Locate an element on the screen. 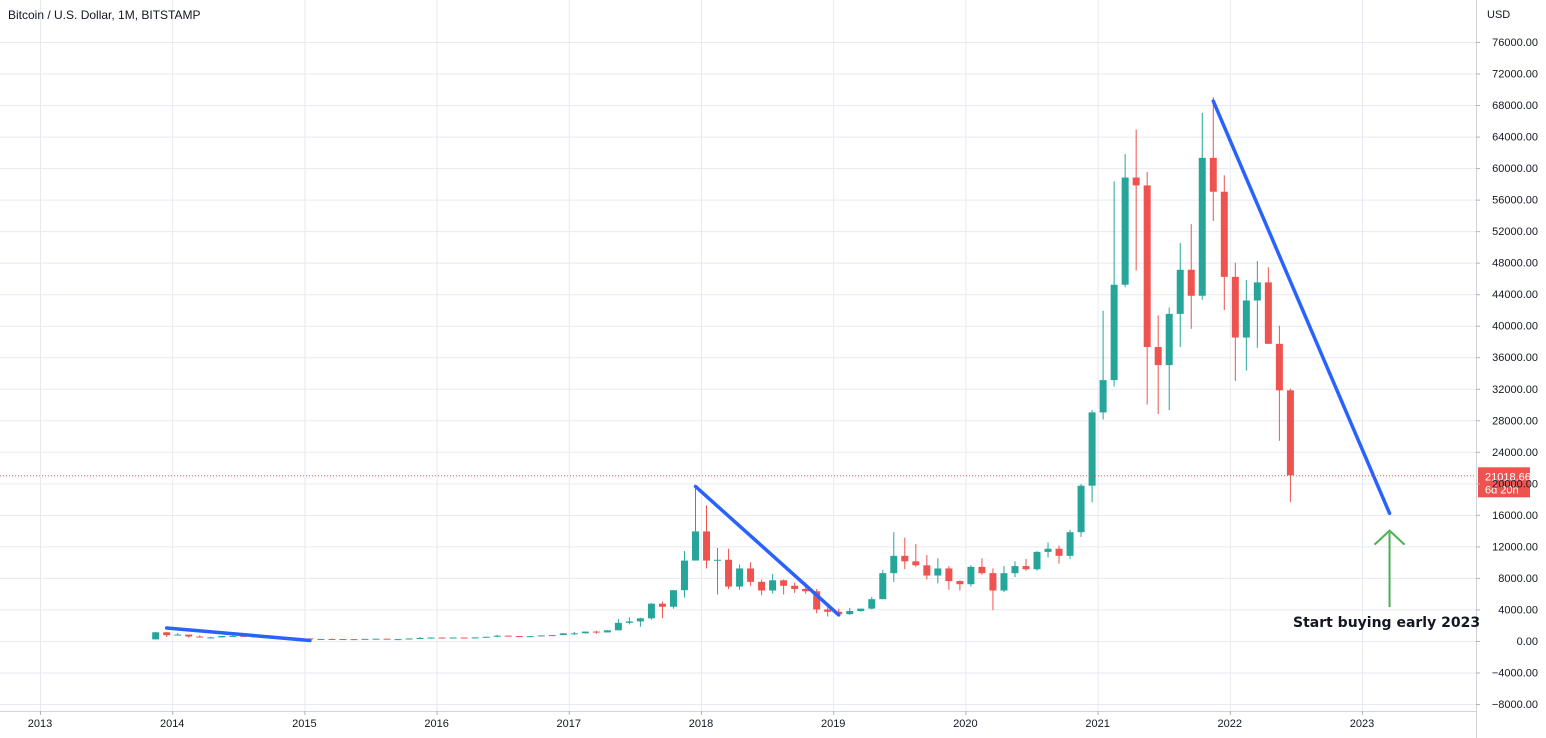 The width and height of the screenshot is (1546, 738). y-tick-label: 20000.00 is located at coordinates (1515, 484).